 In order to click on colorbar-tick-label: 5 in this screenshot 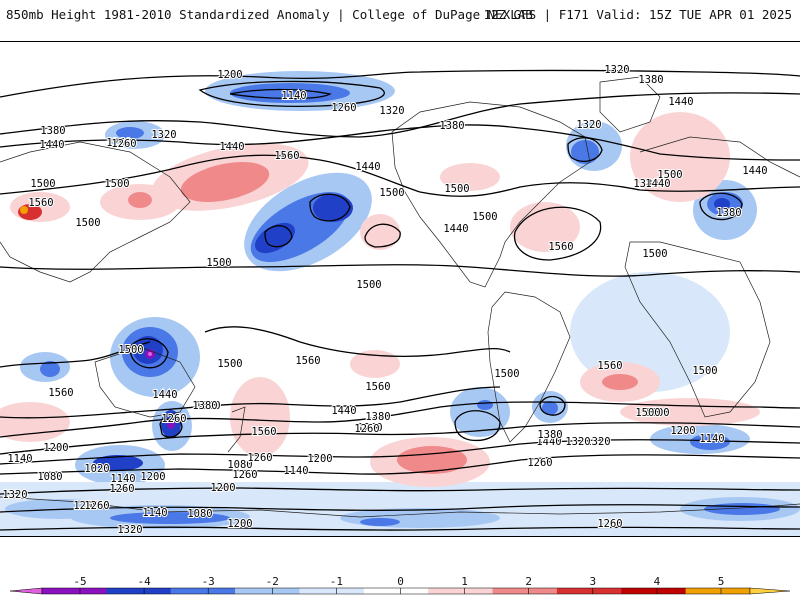, I will do `click(721, 581)`.